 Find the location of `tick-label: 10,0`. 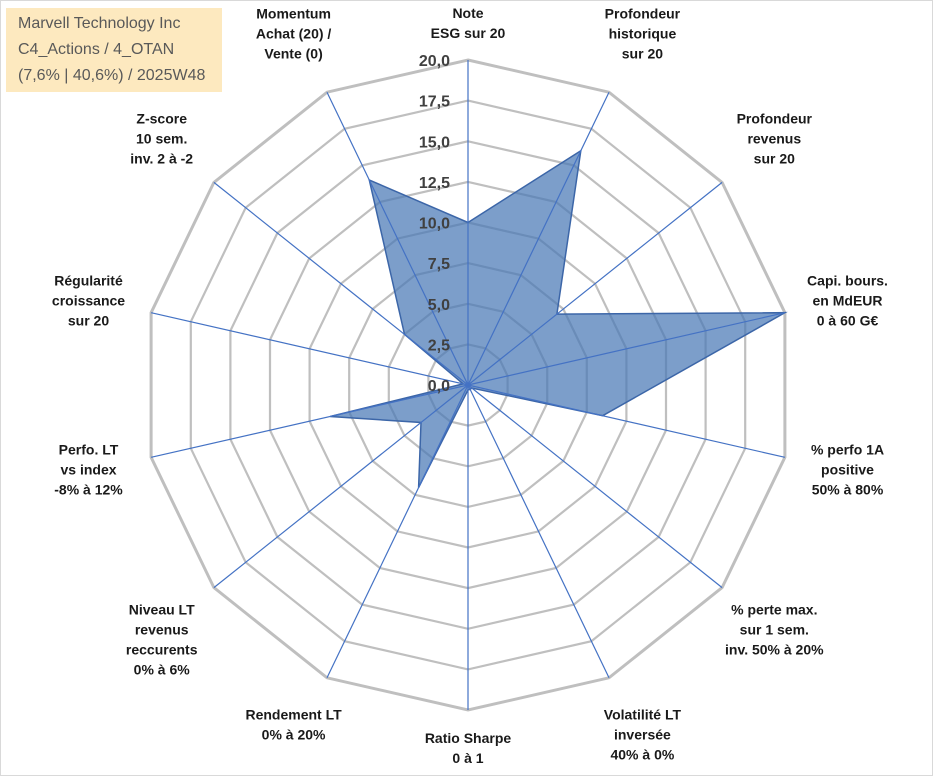

tick-label: 10,0 is located at coordinates (434, 224).